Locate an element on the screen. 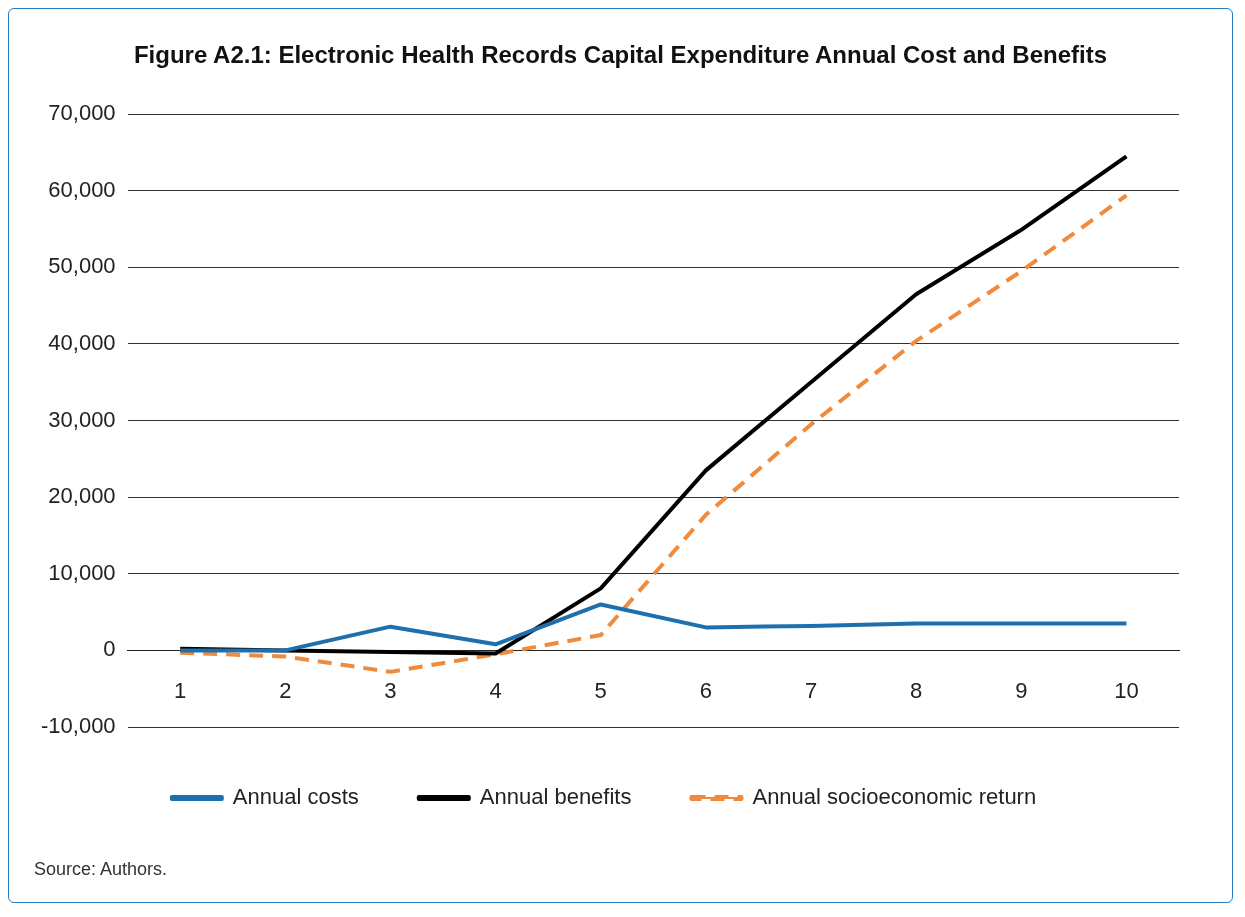  x-tick-label: 7 is located at coordinates (811, 690).